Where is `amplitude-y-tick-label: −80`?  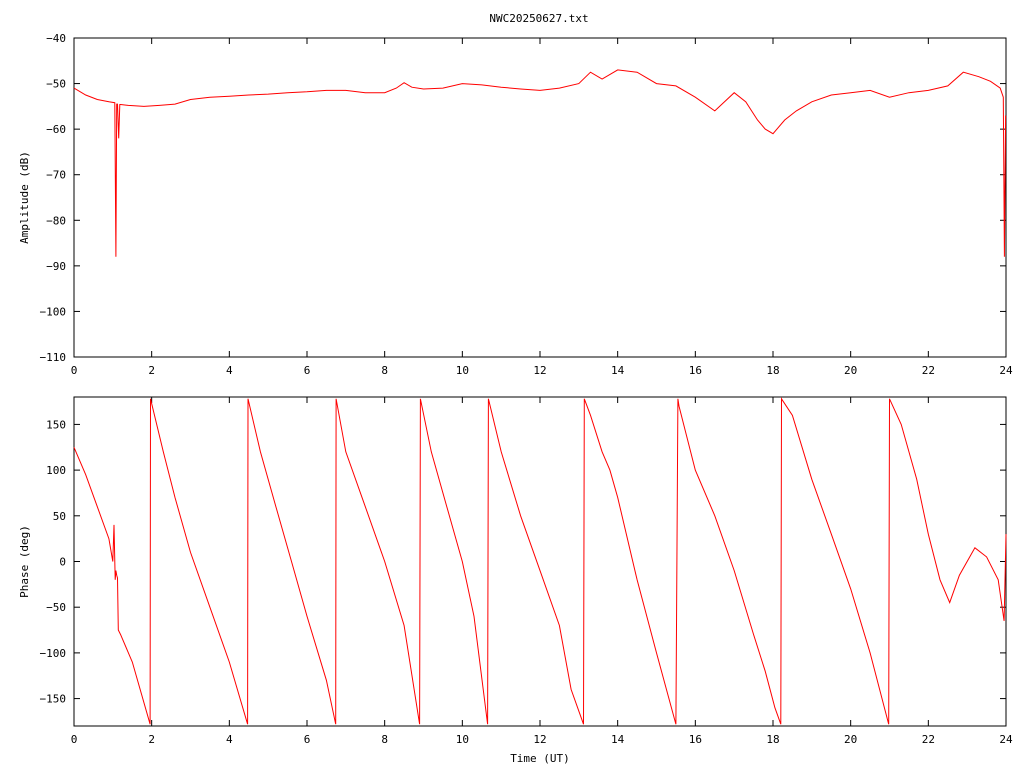 amplitude-y-tick-label: −80 is located at coordinates (56, 220).